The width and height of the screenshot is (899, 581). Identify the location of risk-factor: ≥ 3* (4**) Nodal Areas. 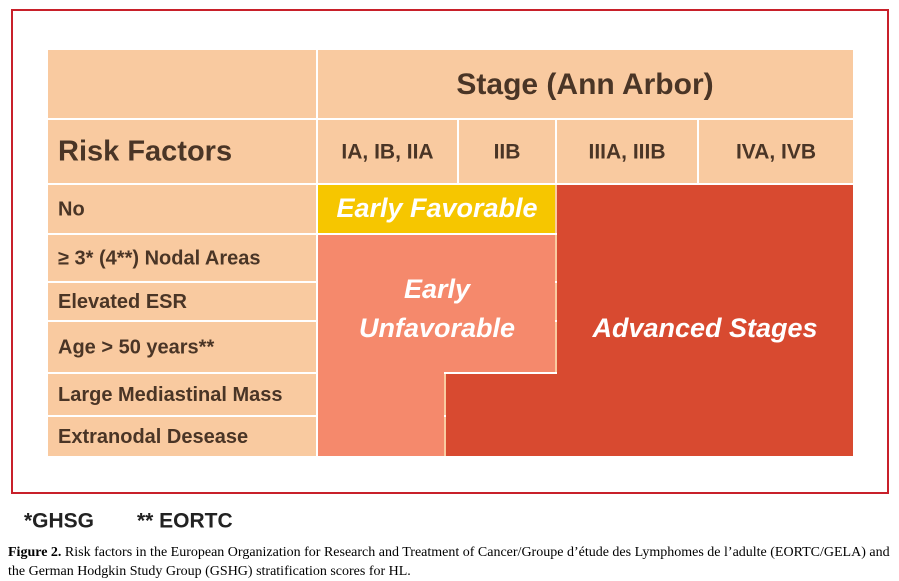
(159, 258).